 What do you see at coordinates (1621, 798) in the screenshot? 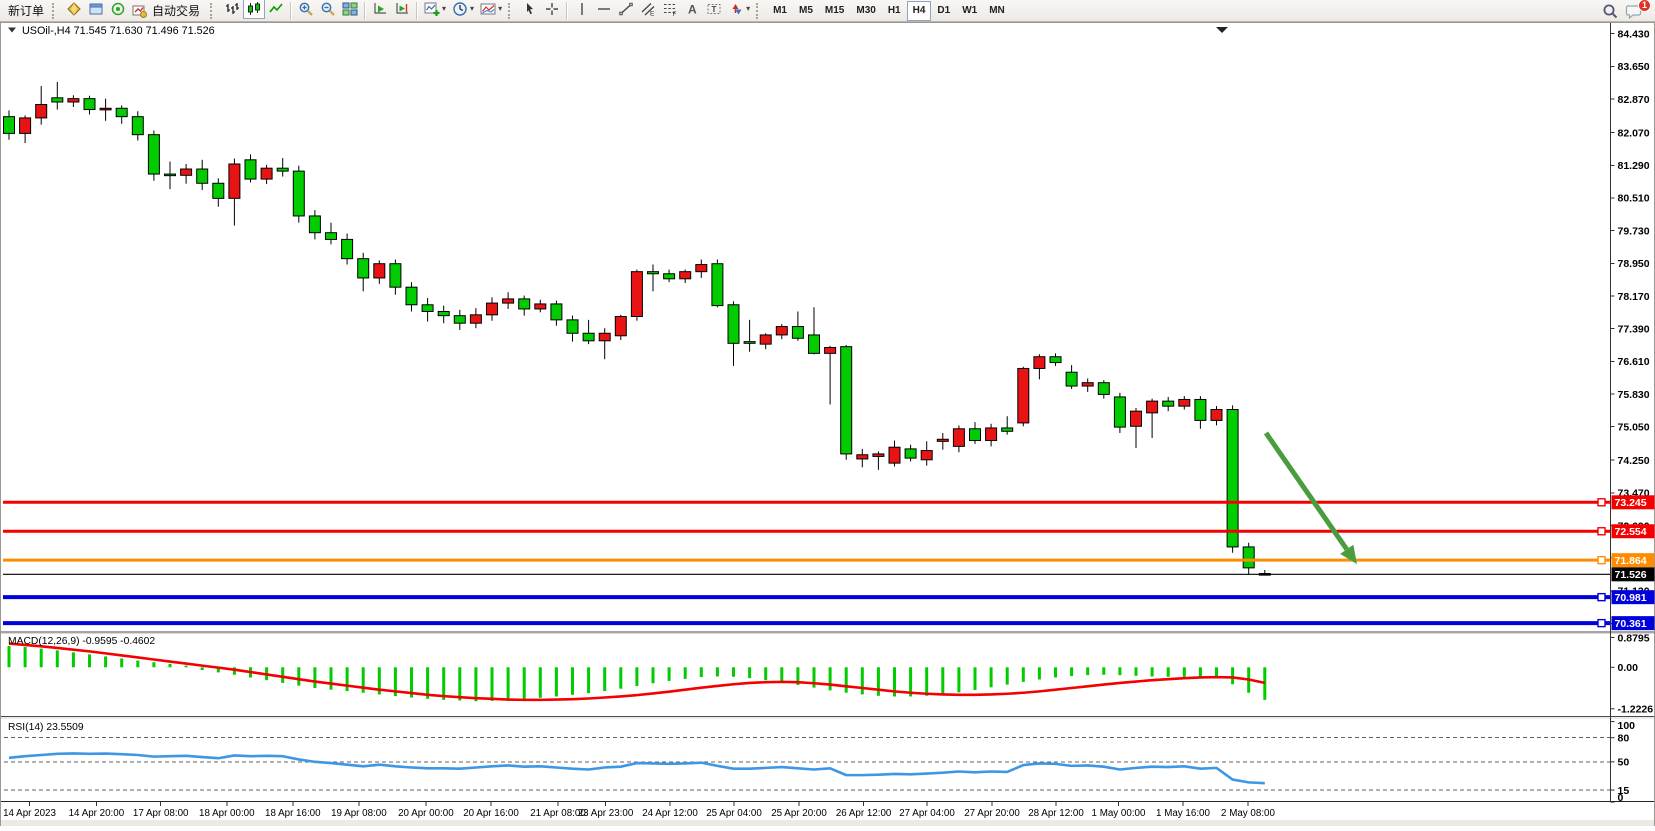
I see `svg-text: 0` at bounding box center [1621, 798].